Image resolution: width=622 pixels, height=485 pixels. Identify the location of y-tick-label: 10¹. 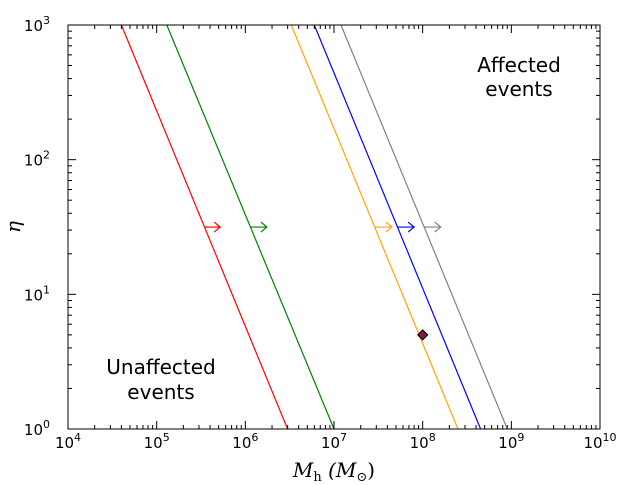
(37, 293).